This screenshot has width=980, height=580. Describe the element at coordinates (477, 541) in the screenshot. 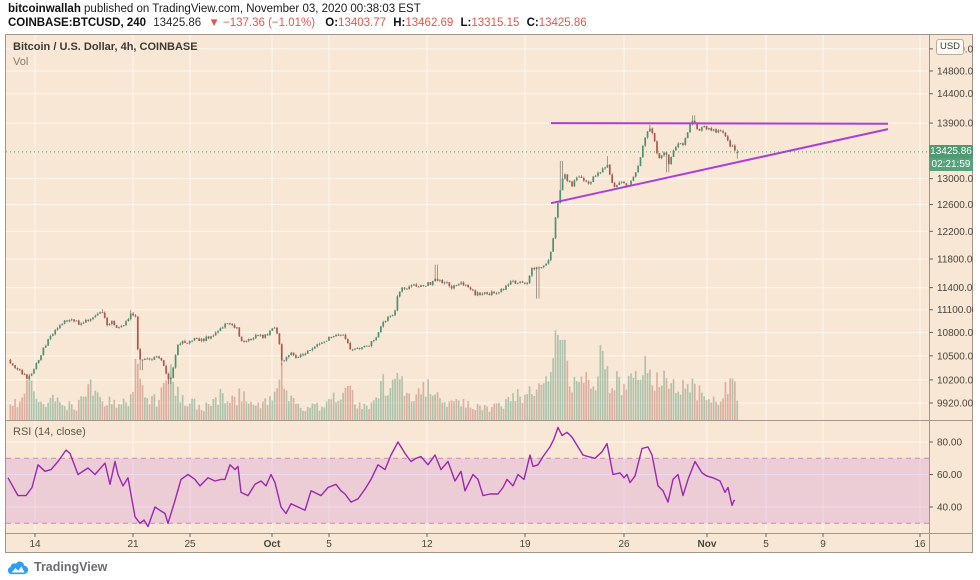

I see `time-axis: 14 21 25 Oct 5 12 19 26 Nov 5 9 16` at that location.